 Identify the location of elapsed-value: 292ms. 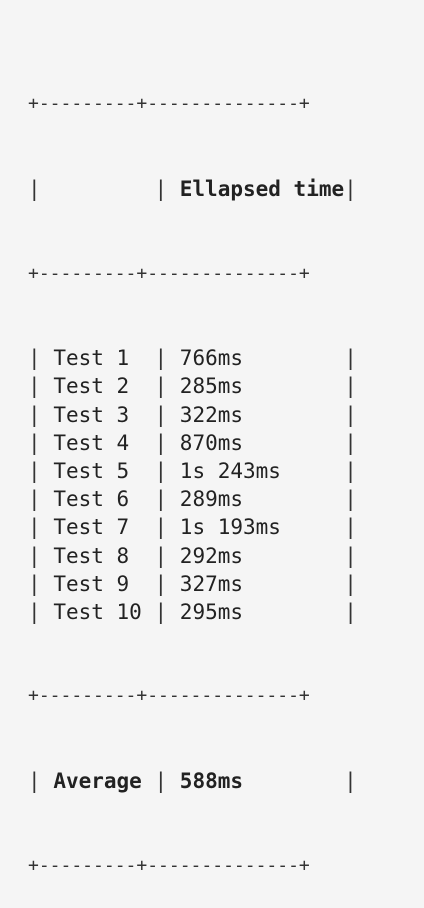
(211, 555).